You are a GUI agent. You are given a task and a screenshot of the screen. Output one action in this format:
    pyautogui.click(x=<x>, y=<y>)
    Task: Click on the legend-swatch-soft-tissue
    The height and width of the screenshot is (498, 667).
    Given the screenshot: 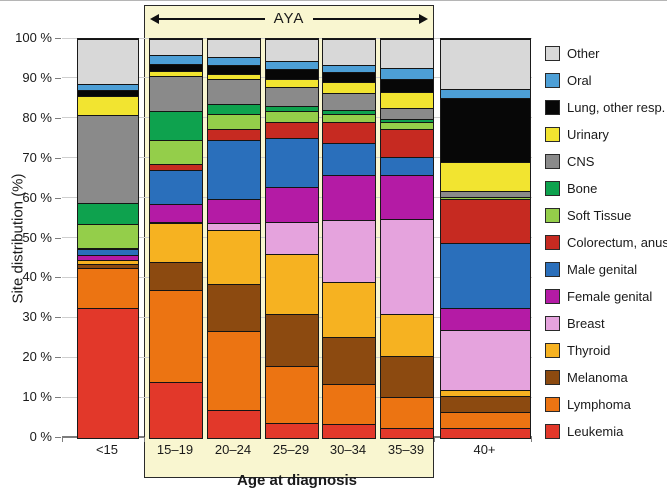 What is the action you would take?
    pyautogui.click(x=552, y=215)
    